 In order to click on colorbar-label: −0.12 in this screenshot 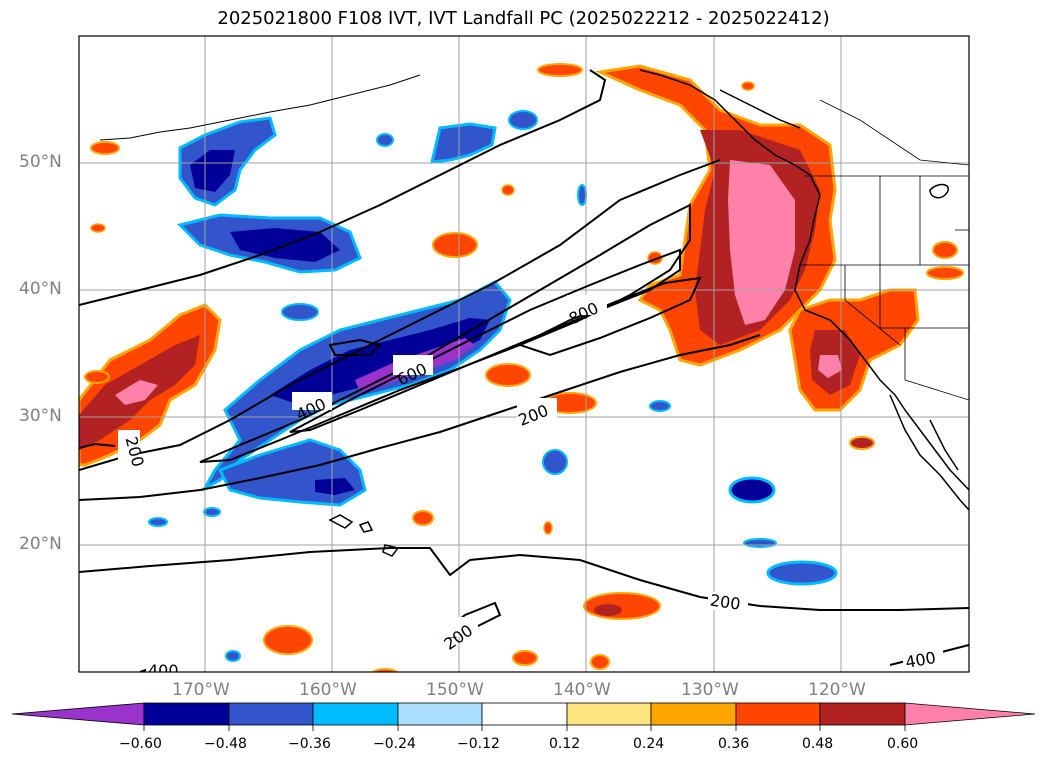, I will do `click(478, 744)`.